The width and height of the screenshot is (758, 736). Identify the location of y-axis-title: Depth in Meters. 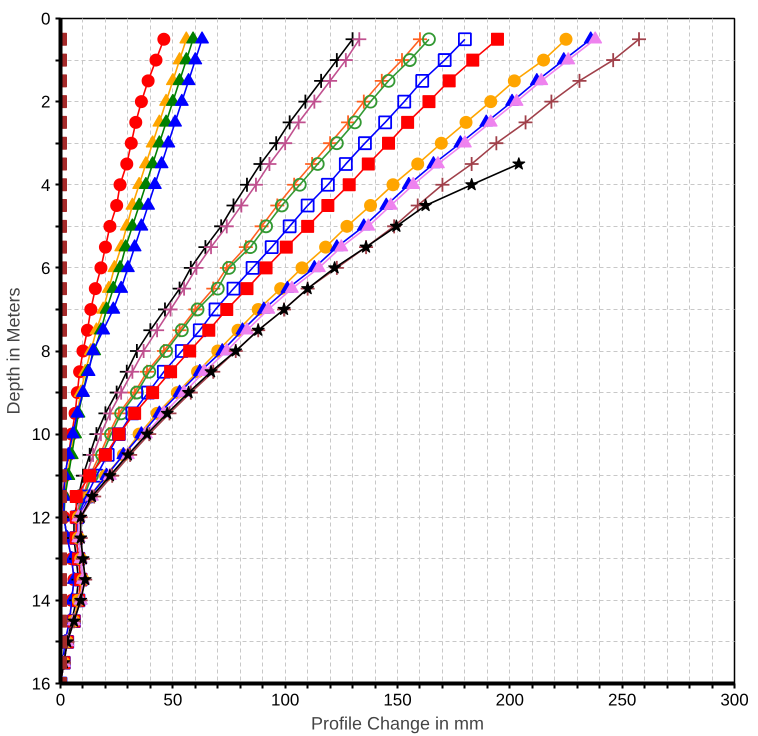
(14, 351).